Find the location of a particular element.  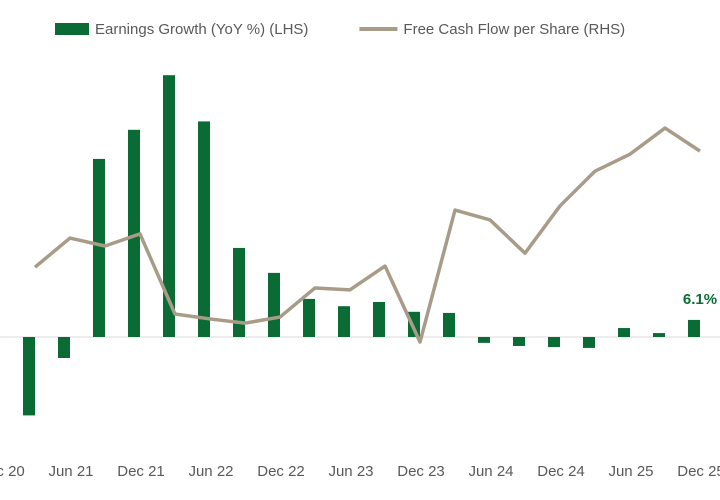

x-tick-label: Dec 23 is located at coordinates (421, 471).